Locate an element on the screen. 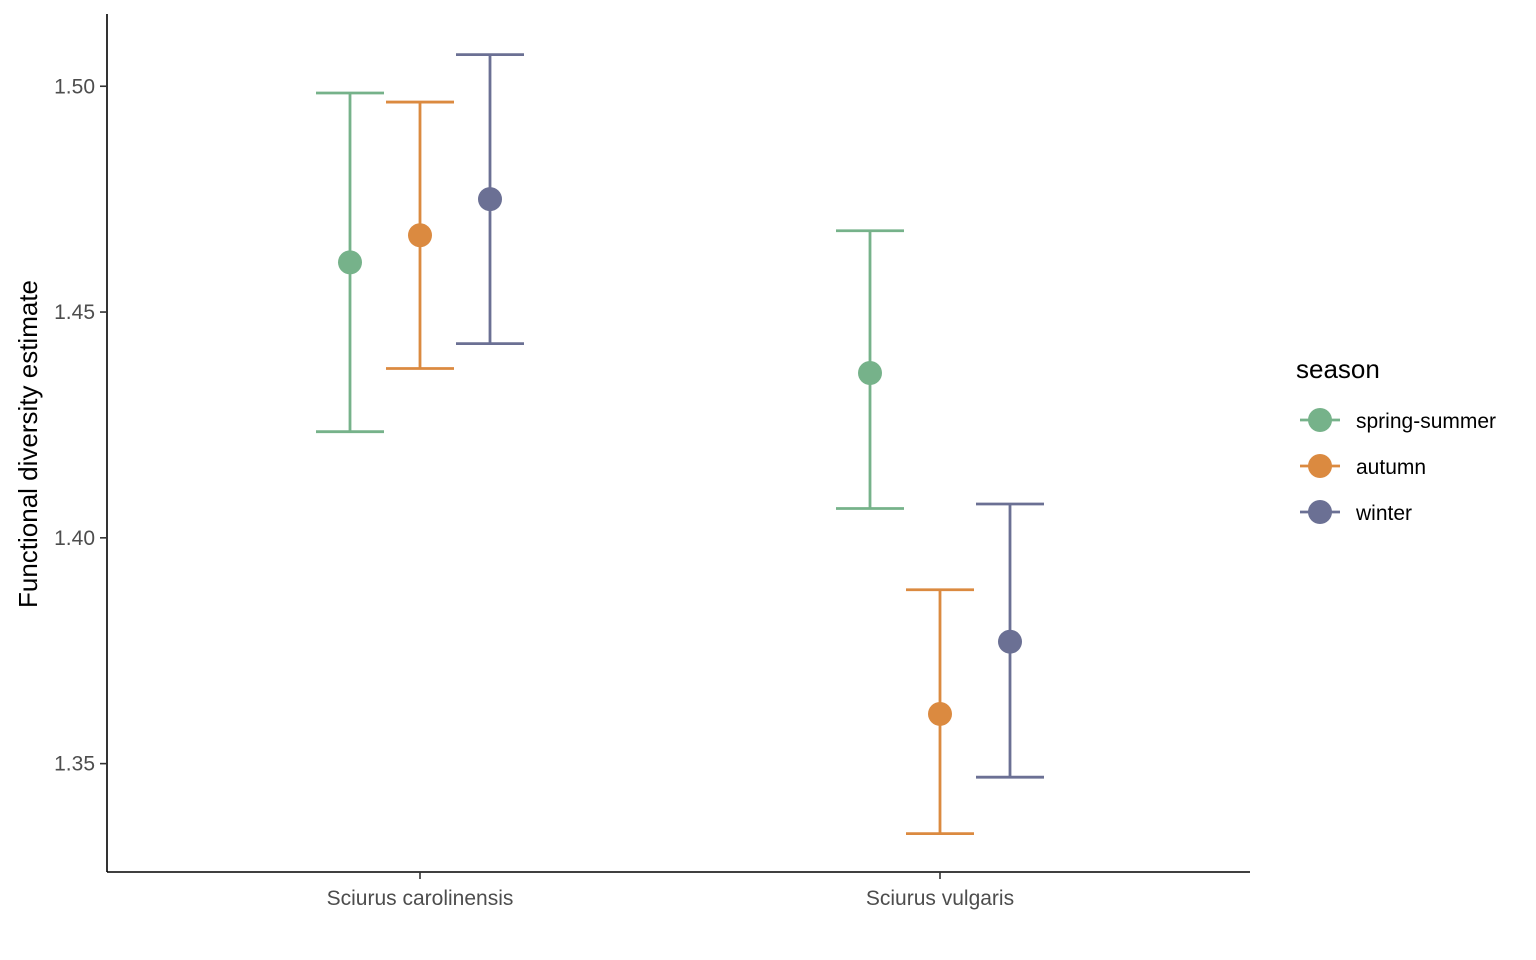 The width and height of the screenshot is (1536, 960). y-axis-ticks: 1.35 1.40 1.45 1.50 is located at coordinates (80, 425).